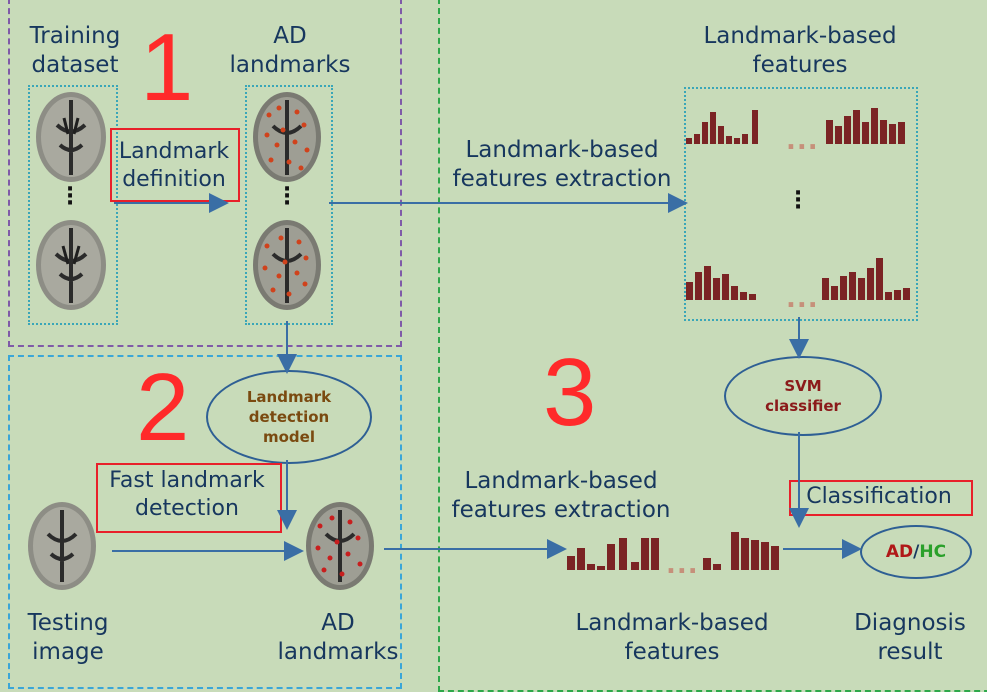 This screenshot has width=987, height=692. I want to click on detection-model-label: Landmark detection model, so click(289, 417).